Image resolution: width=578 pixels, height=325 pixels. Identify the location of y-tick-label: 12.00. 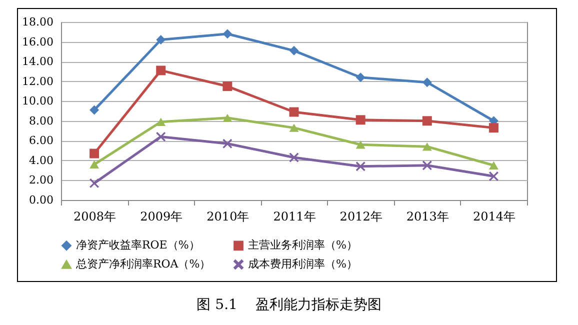
(38, 81).